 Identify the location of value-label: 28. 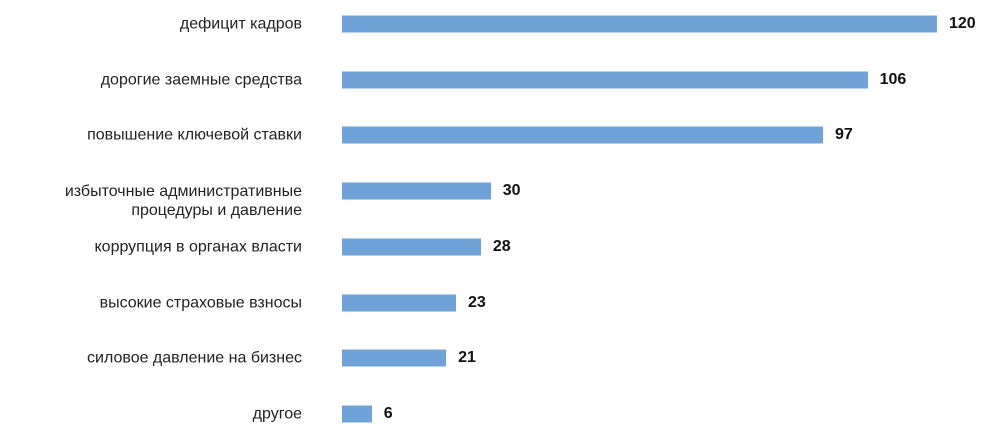
(501, 246).